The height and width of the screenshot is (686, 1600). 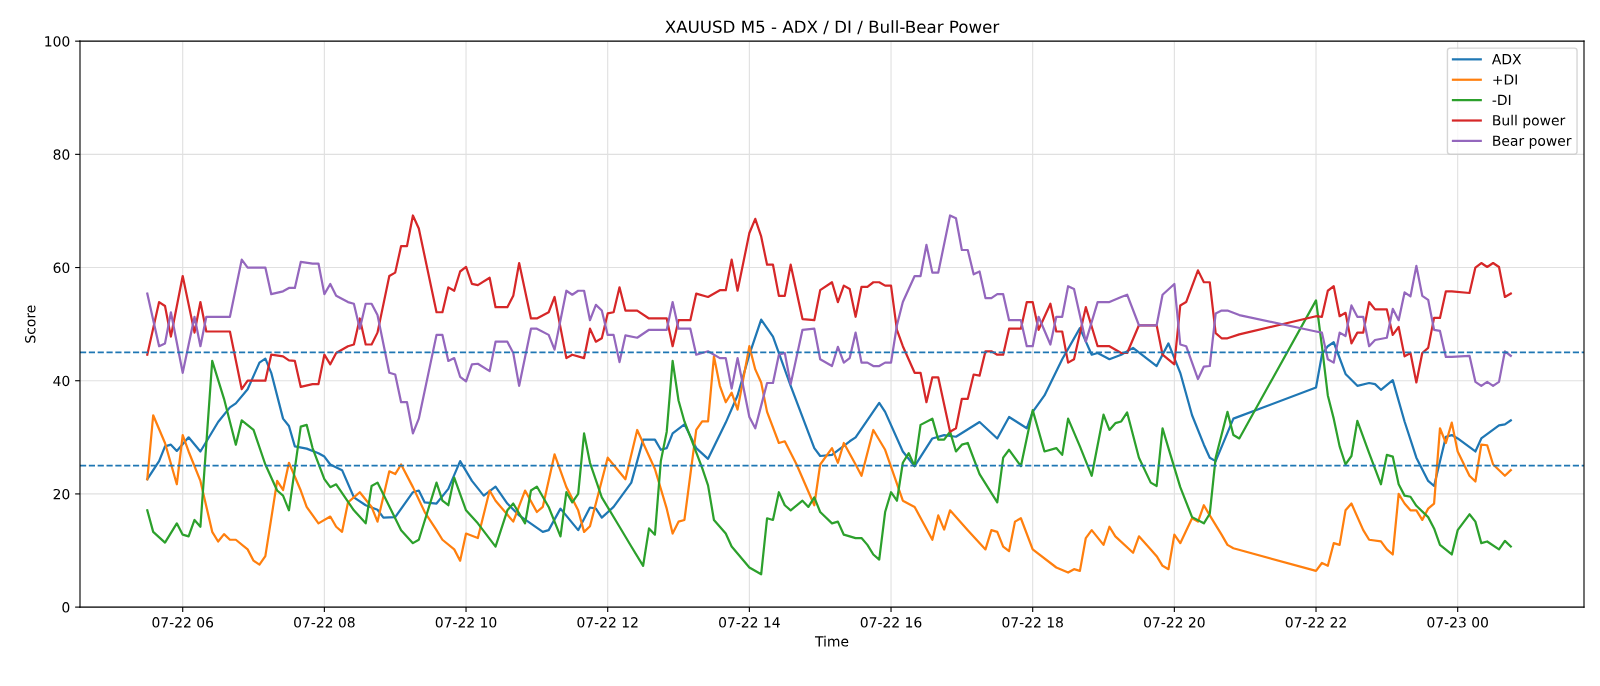 What do you see at coordinates (324, 622) in the screenshot?
I see `x-tick-label: 07-22 08` at bounding box center [324, 622].